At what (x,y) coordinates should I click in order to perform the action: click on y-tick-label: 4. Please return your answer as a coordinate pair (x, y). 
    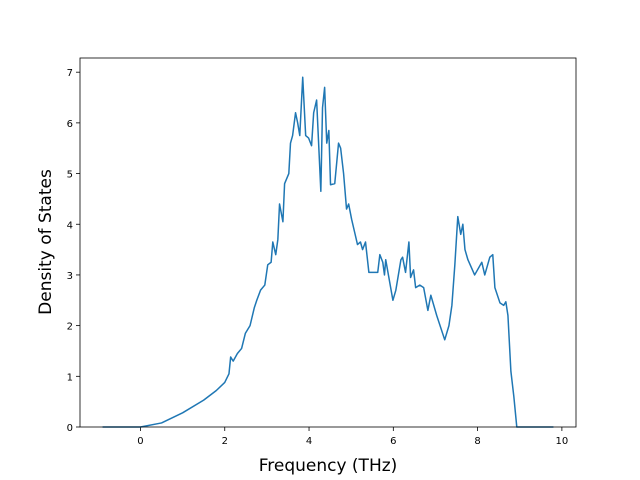
    Looking at the image, I should click on (70, 225).